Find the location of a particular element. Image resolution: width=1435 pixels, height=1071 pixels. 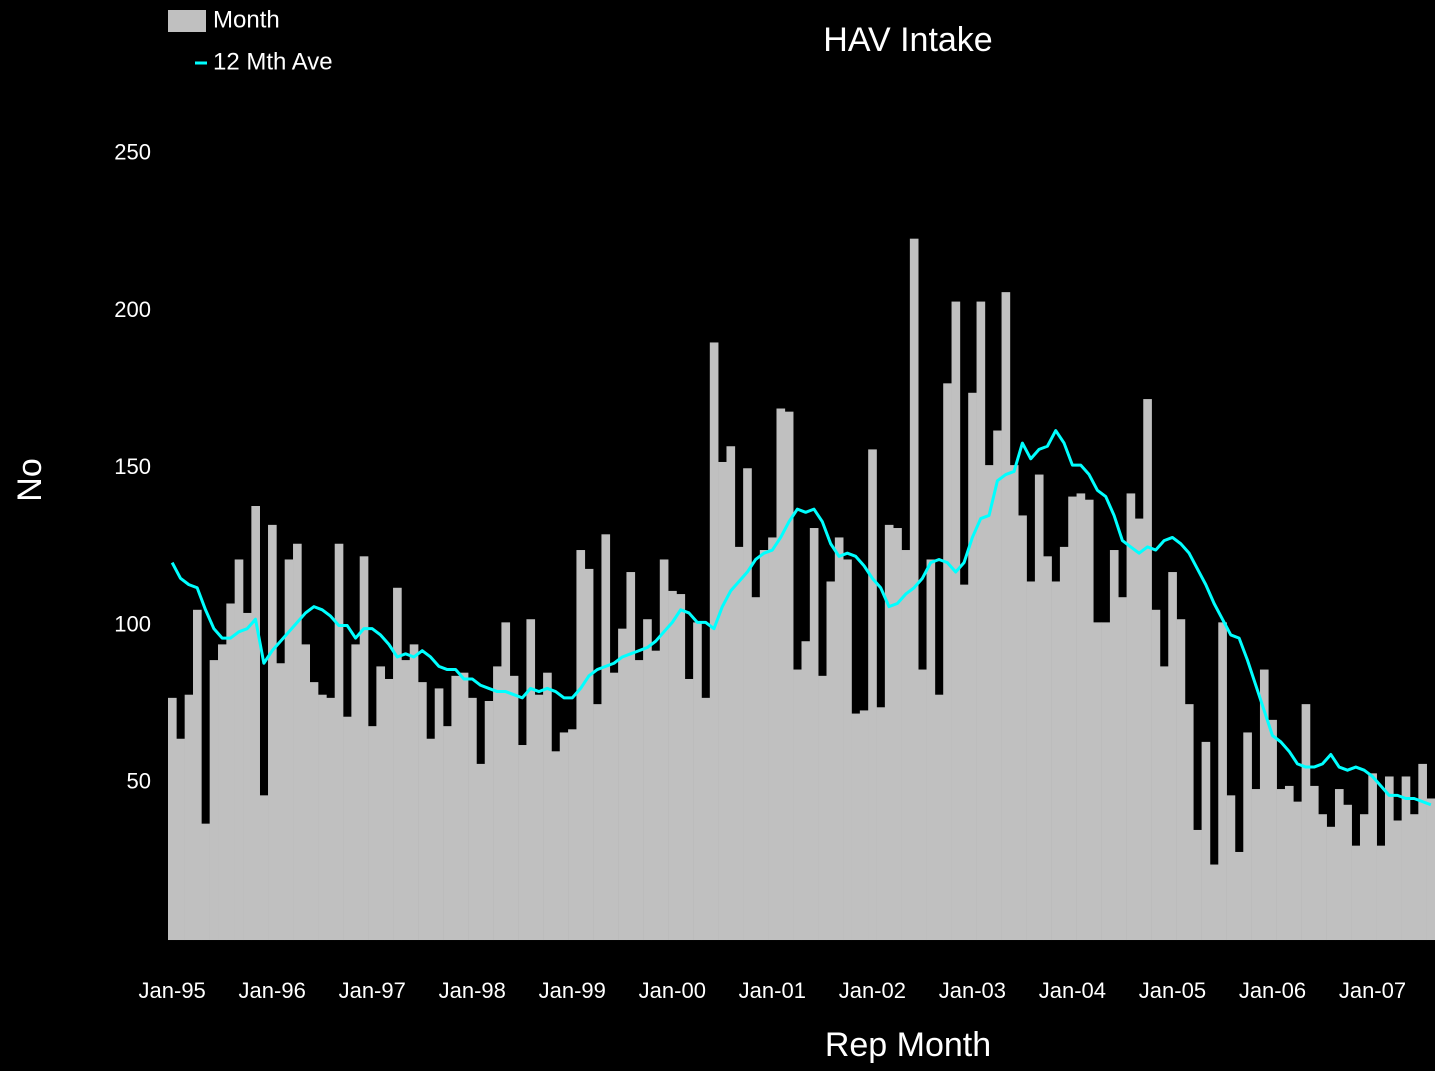

x-tick-label: Jan-05 is located at coordinates (1172, 990).